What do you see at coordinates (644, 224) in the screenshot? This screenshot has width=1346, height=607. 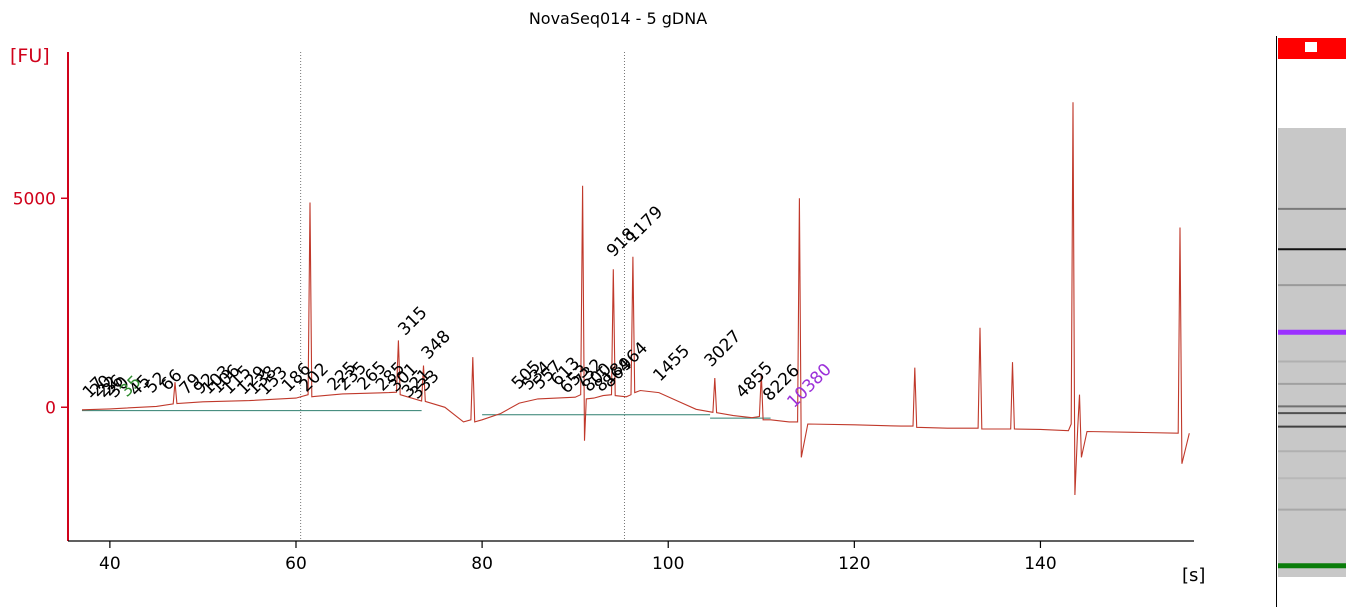 I see `peak-label: 1179` at bounding box center [644, 224].